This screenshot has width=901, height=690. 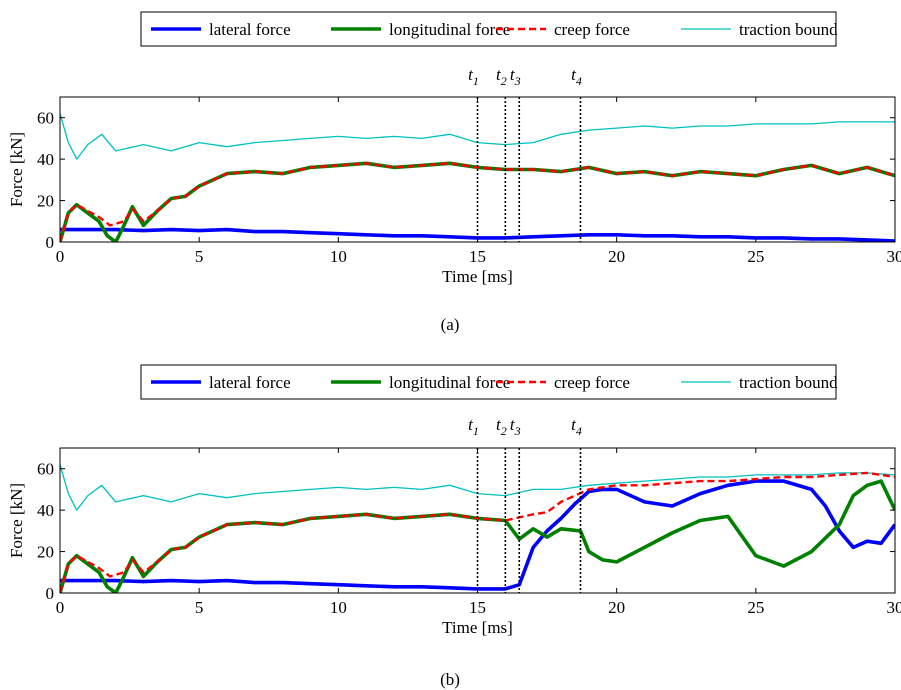 What do you see at coordinates (477, 202) in the screenshot?
I see `series-line-creep-force` at bounding box center [477, 202].